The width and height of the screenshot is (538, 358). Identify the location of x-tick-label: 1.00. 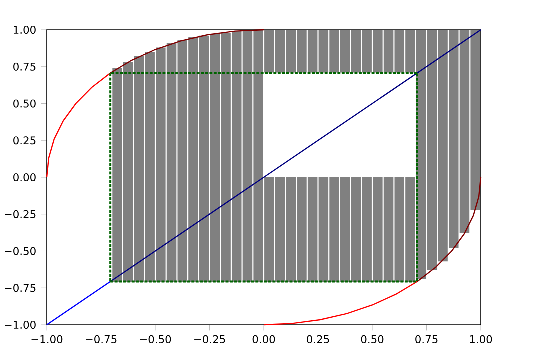
(481, 339).